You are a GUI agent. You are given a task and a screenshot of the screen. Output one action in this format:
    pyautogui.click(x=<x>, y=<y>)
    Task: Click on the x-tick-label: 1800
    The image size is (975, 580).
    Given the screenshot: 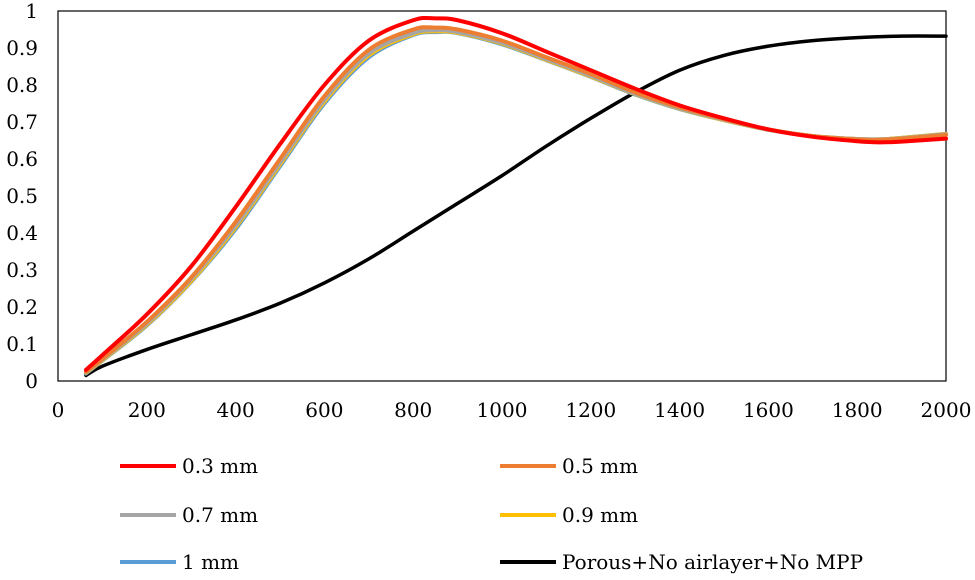 What is the action you would take?
    pyautogui.click(x=857, y=410)
    